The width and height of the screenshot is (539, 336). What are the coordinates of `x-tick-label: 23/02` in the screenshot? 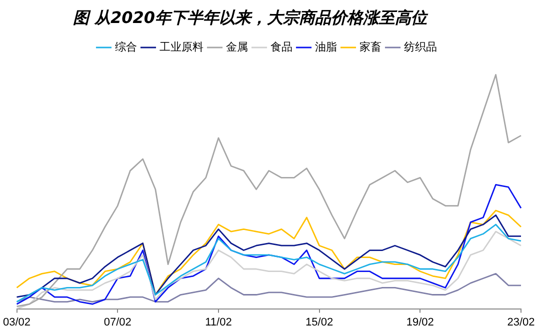 It's located at (521, 322).